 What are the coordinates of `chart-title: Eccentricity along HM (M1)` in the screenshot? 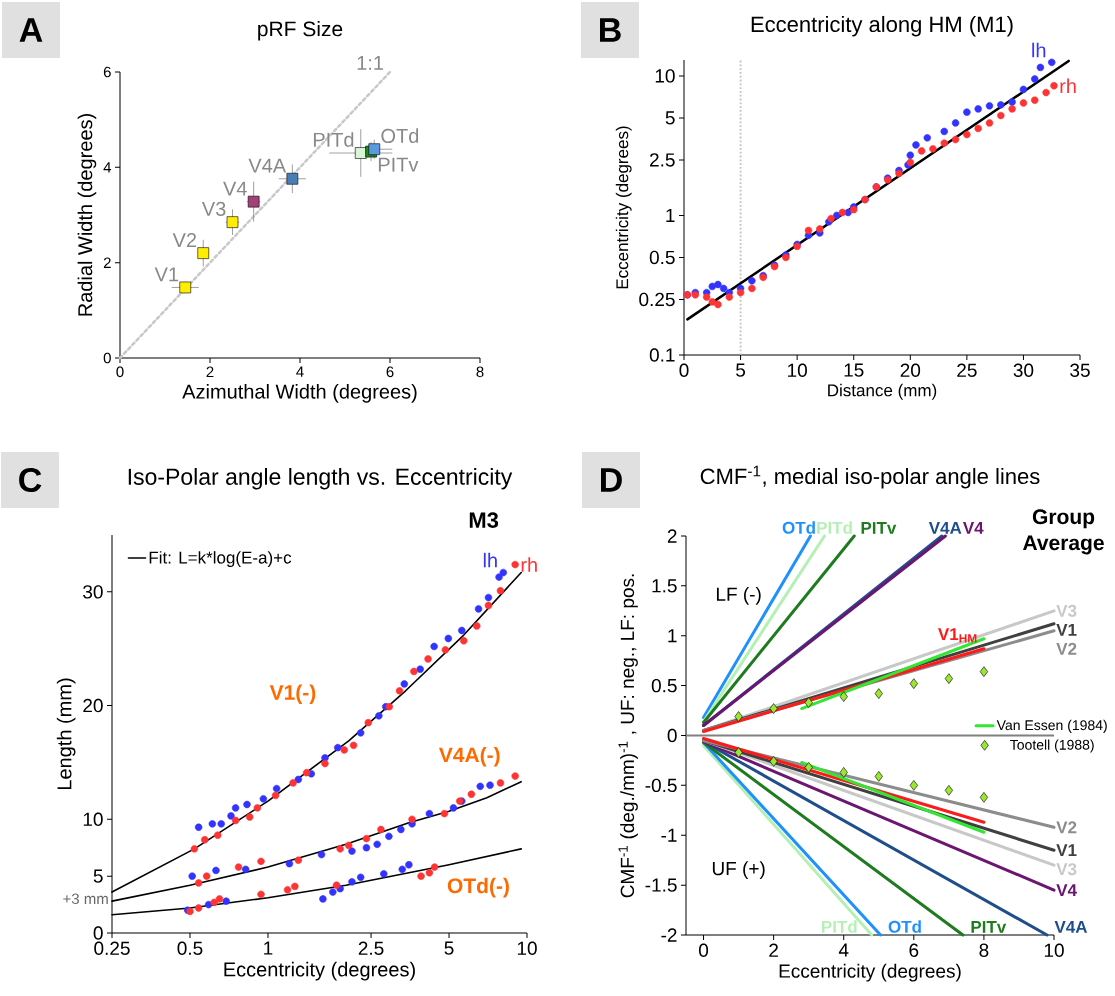 It's located at (882, 26).